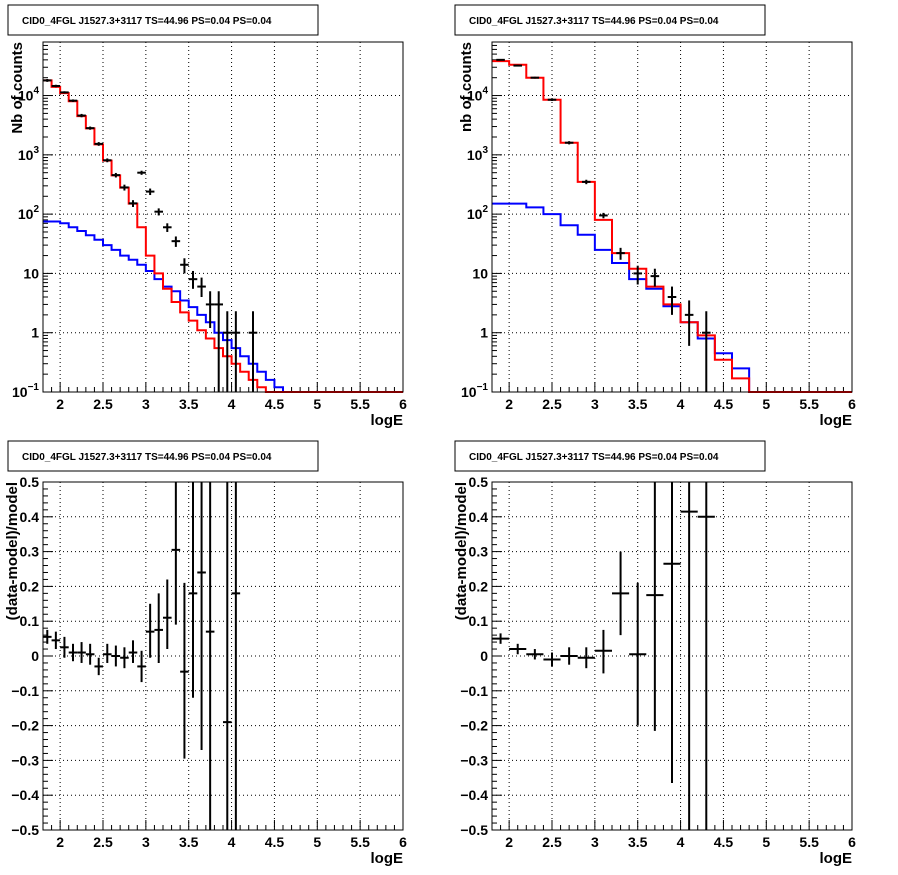  What do you see at coordinates (163, 20) in the screenshot?
I see `title-box` at bounding box center [163, 20].